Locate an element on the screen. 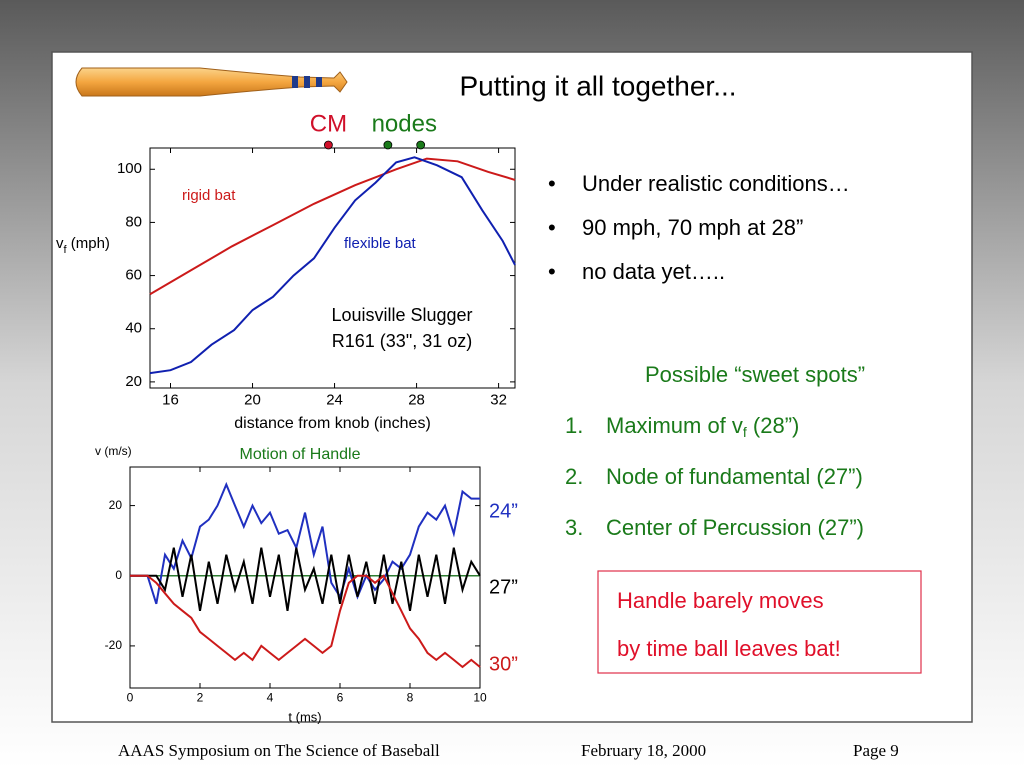 This screenshot has height=768, width=1024. item-text: Node of fundamental (27”) is located at coordinates (734, 476).